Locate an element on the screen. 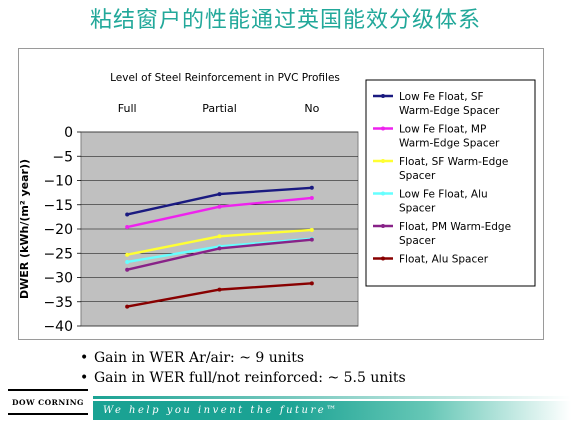 This screenshot has width=571, height=423. slide-title: 粘结窗户的性能通过英国能效分级体系 is located at coordinates (285, 20).